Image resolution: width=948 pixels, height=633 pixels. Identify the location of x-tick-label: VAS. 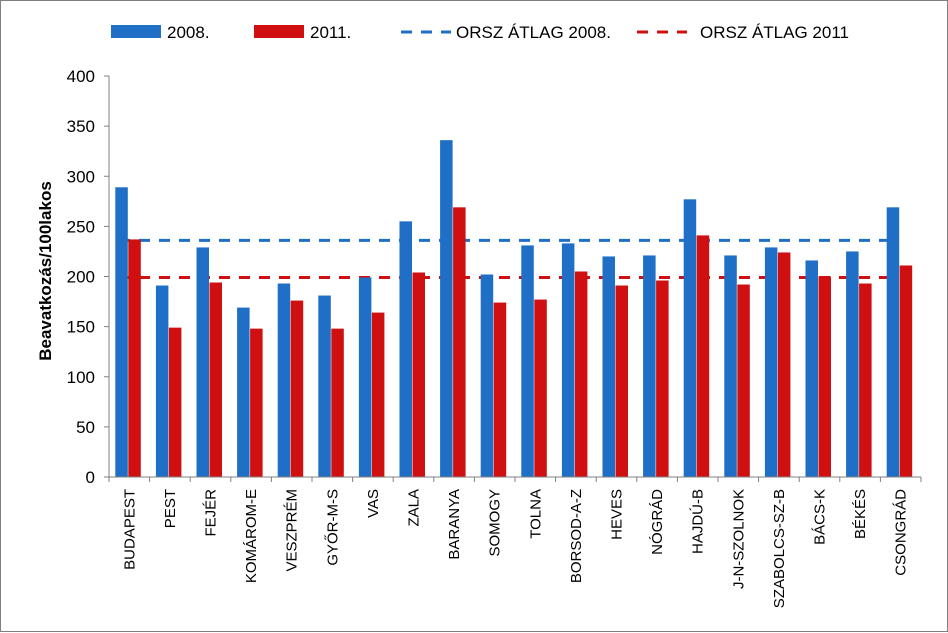
(373, 503).